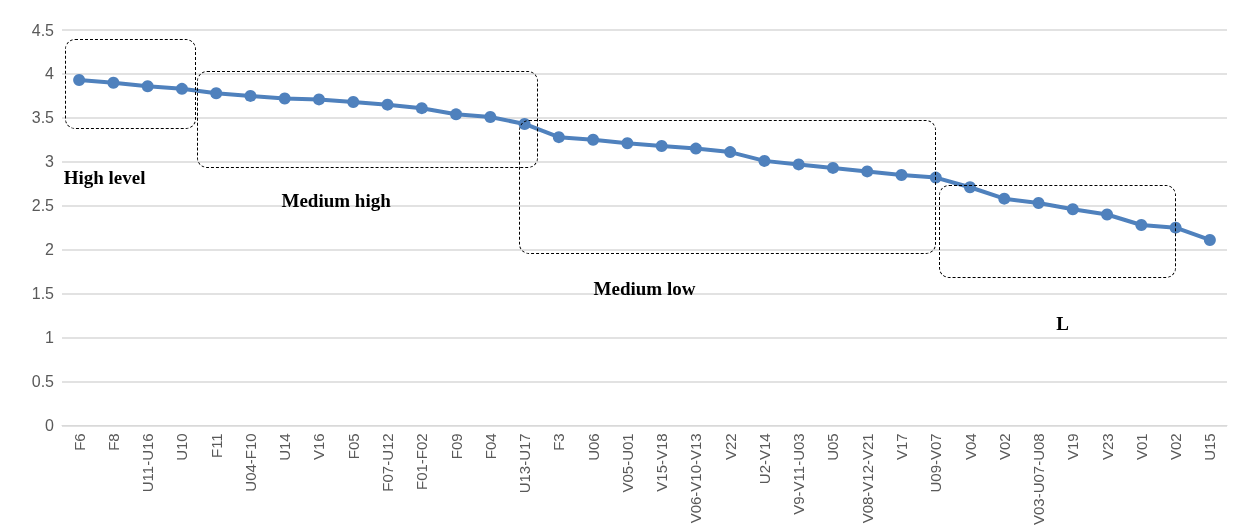 The image size is (1257, 528). Describe the element at coordinates (182, 447) in the screenshot. I see `x-tick-label: U10` at that location.